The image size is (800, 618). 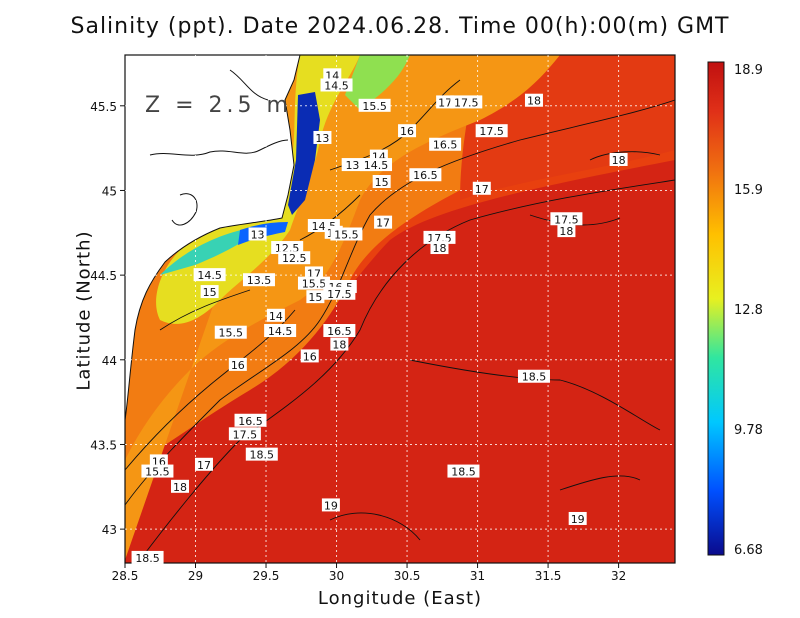 I want to click on y-tick-label: 45.5, so click(x=103, y=107).